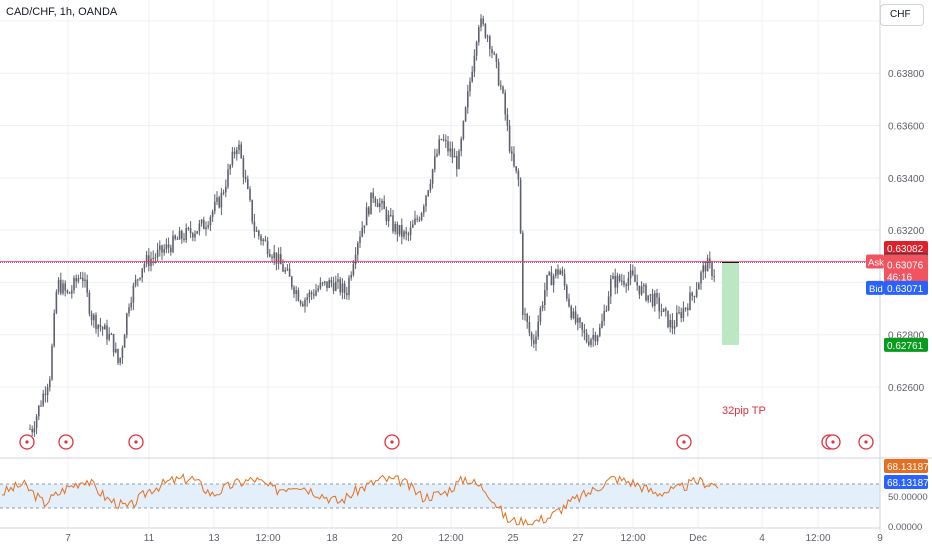  Describe the element at coordinates (906, 179) in the screenshot. I see `y-tick-label: 0.63400` at that location.